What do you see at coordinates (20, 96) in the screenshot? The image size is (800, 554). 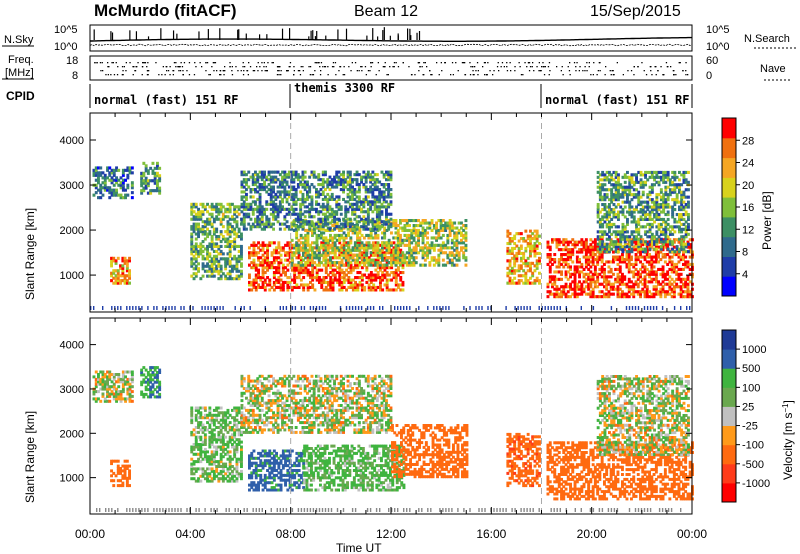 I see `cpid-label: CPID` at bounding box center [20, 96].